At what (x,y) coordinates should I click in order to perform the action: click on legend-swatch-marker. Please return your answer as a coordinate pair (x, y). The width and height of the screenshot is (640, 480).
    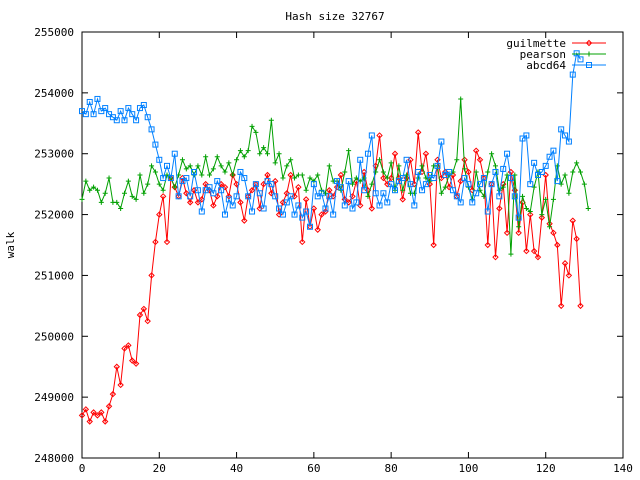
    Looking at the image, I should click on (589, 54).